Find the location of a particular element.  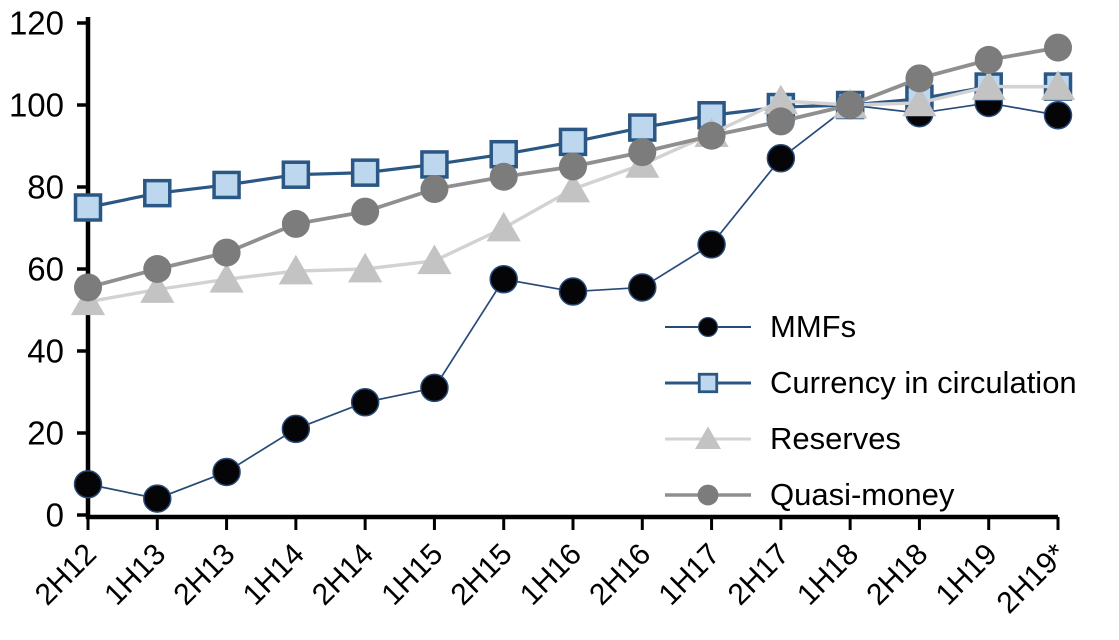

legend-item-reserves: Reserves is located at coordinates (889, 439).